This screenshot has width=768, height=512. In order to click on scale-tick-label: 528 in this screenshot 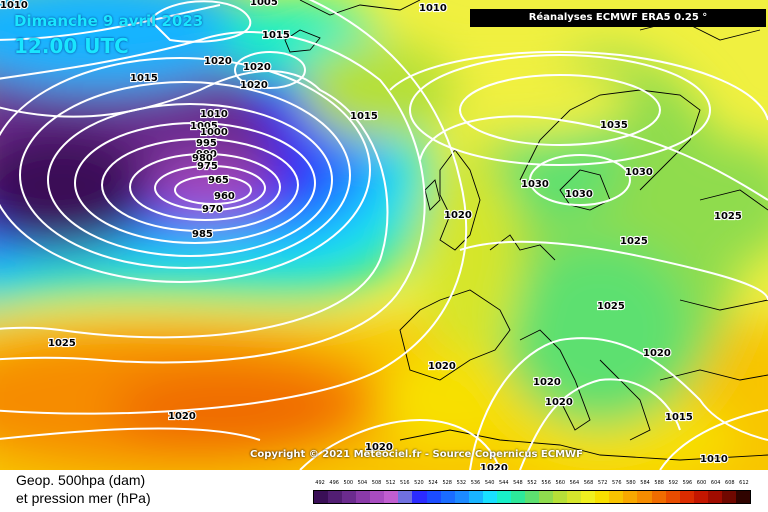, I will do `click(447, 483)`.